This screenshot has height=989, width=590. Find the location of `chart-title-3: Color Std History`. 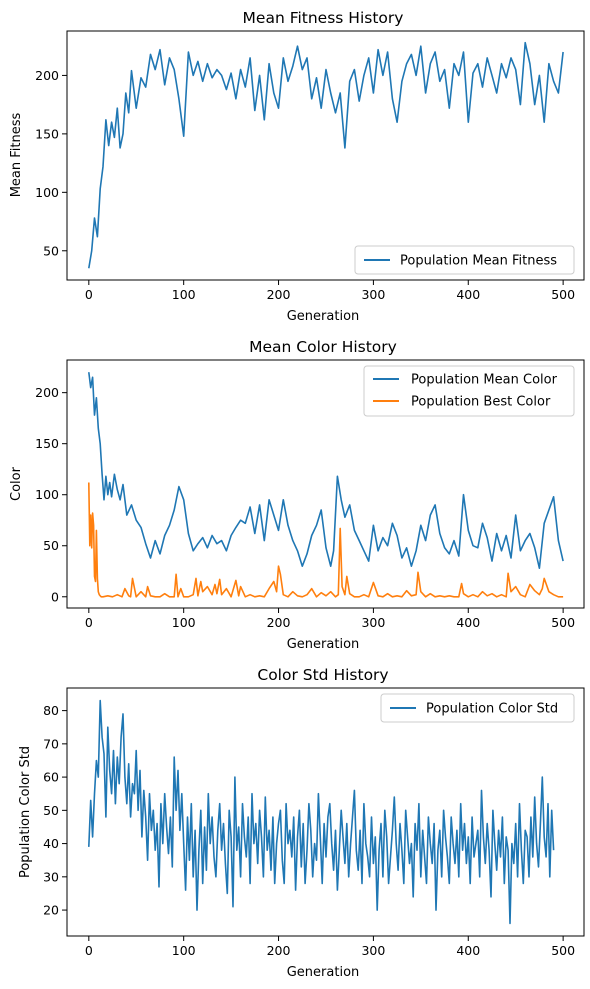

chart-title-3: Color Std History is located at coordinates (322, 675).